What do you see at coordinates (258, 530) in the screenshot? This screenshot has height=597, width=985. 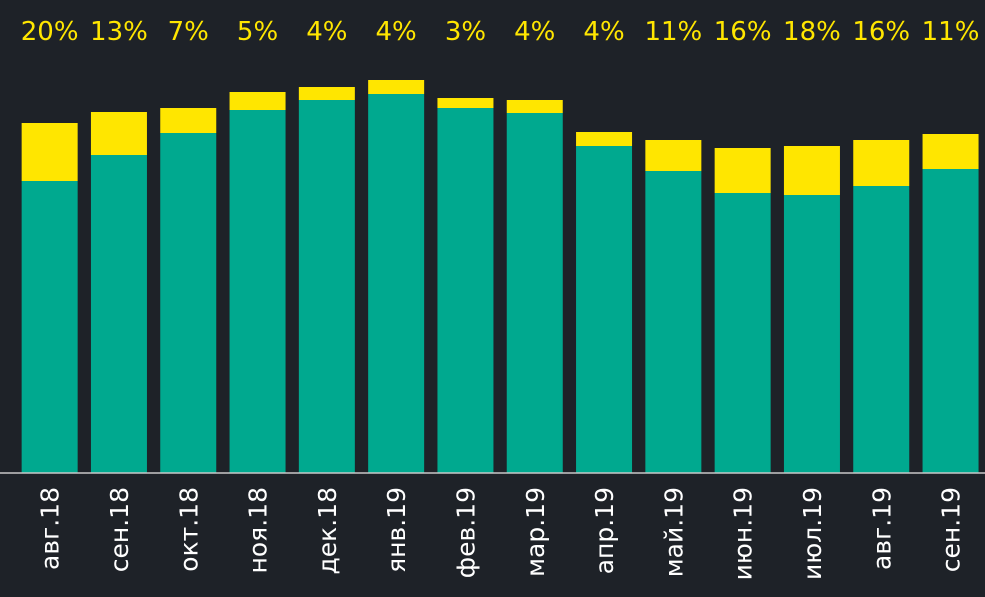 I see `x-tick-label: ноя.18` at bounding box center [258, 530].